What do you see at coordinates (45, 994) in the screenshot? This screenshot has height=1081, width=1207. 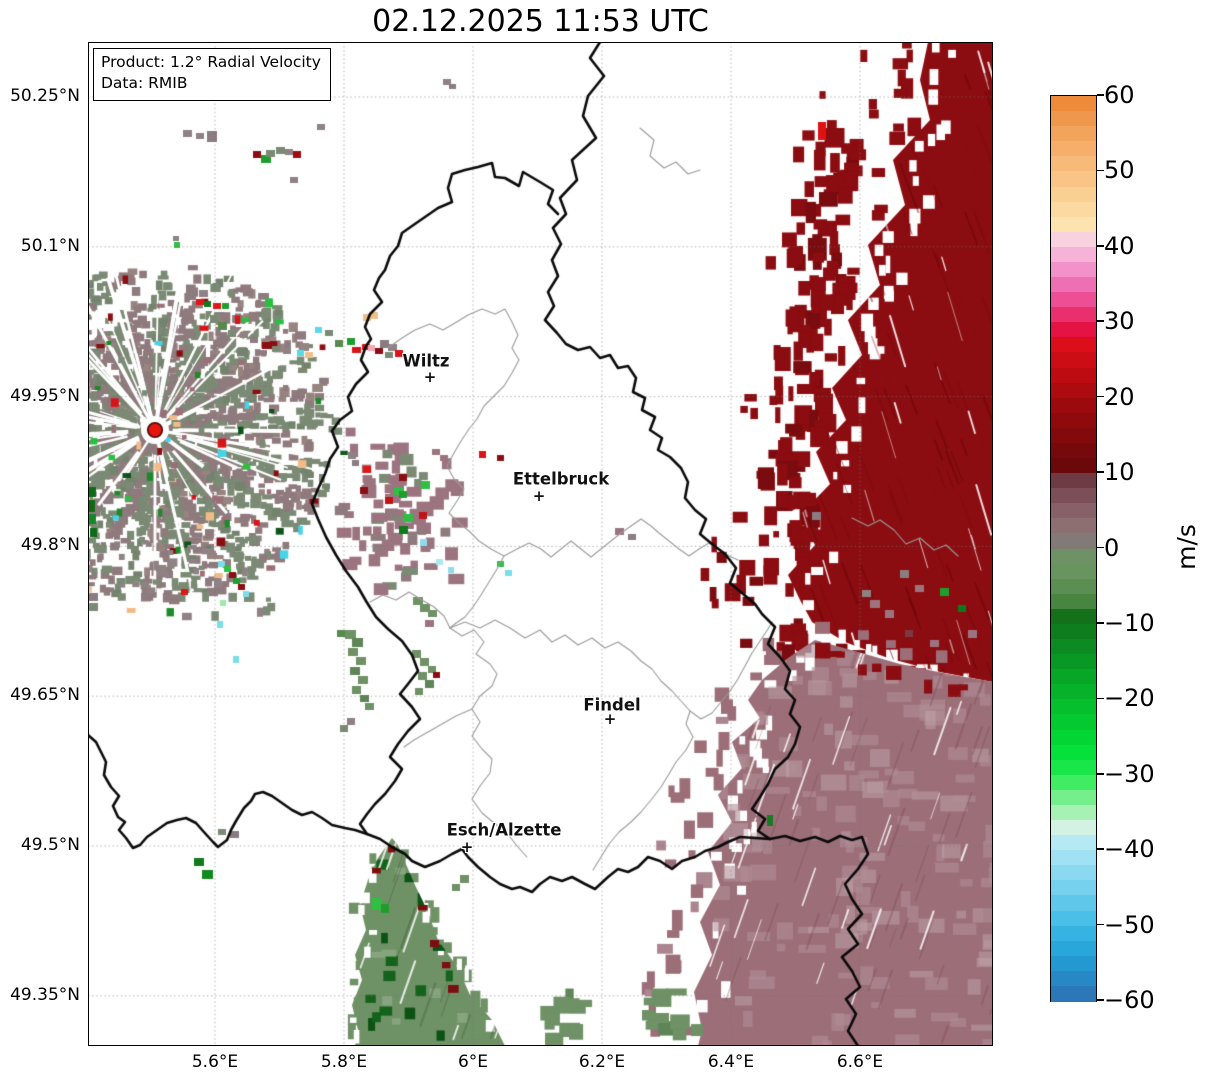 I see `y-tick-label: 49.35°N` at bounding box center [45, 994].